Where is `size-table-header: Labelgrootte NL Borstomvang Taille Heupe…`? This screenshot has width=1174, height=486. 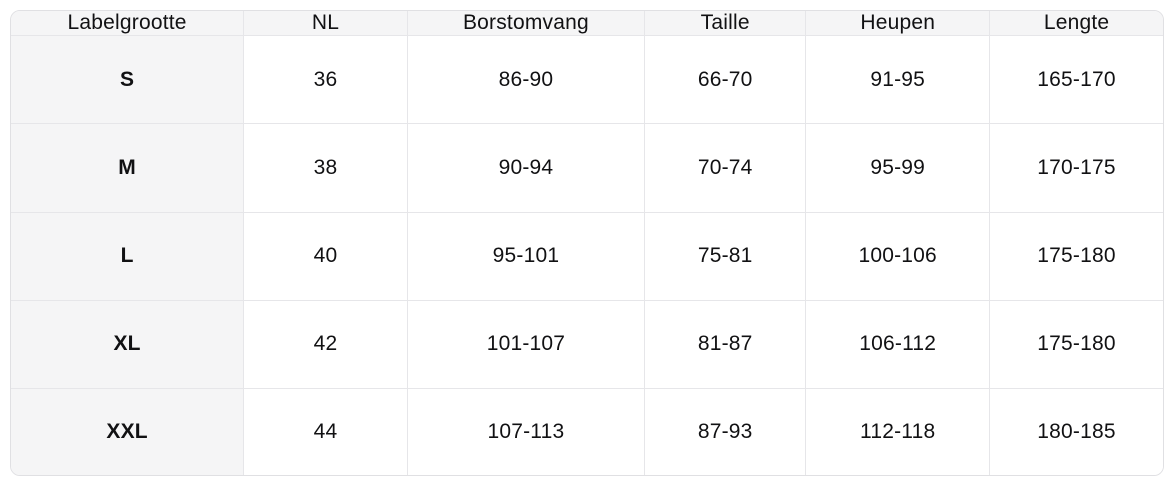
size-table-header: Labelgrootte NL Borstomvang Taille Heupe… is located at coordinates (587, 23).